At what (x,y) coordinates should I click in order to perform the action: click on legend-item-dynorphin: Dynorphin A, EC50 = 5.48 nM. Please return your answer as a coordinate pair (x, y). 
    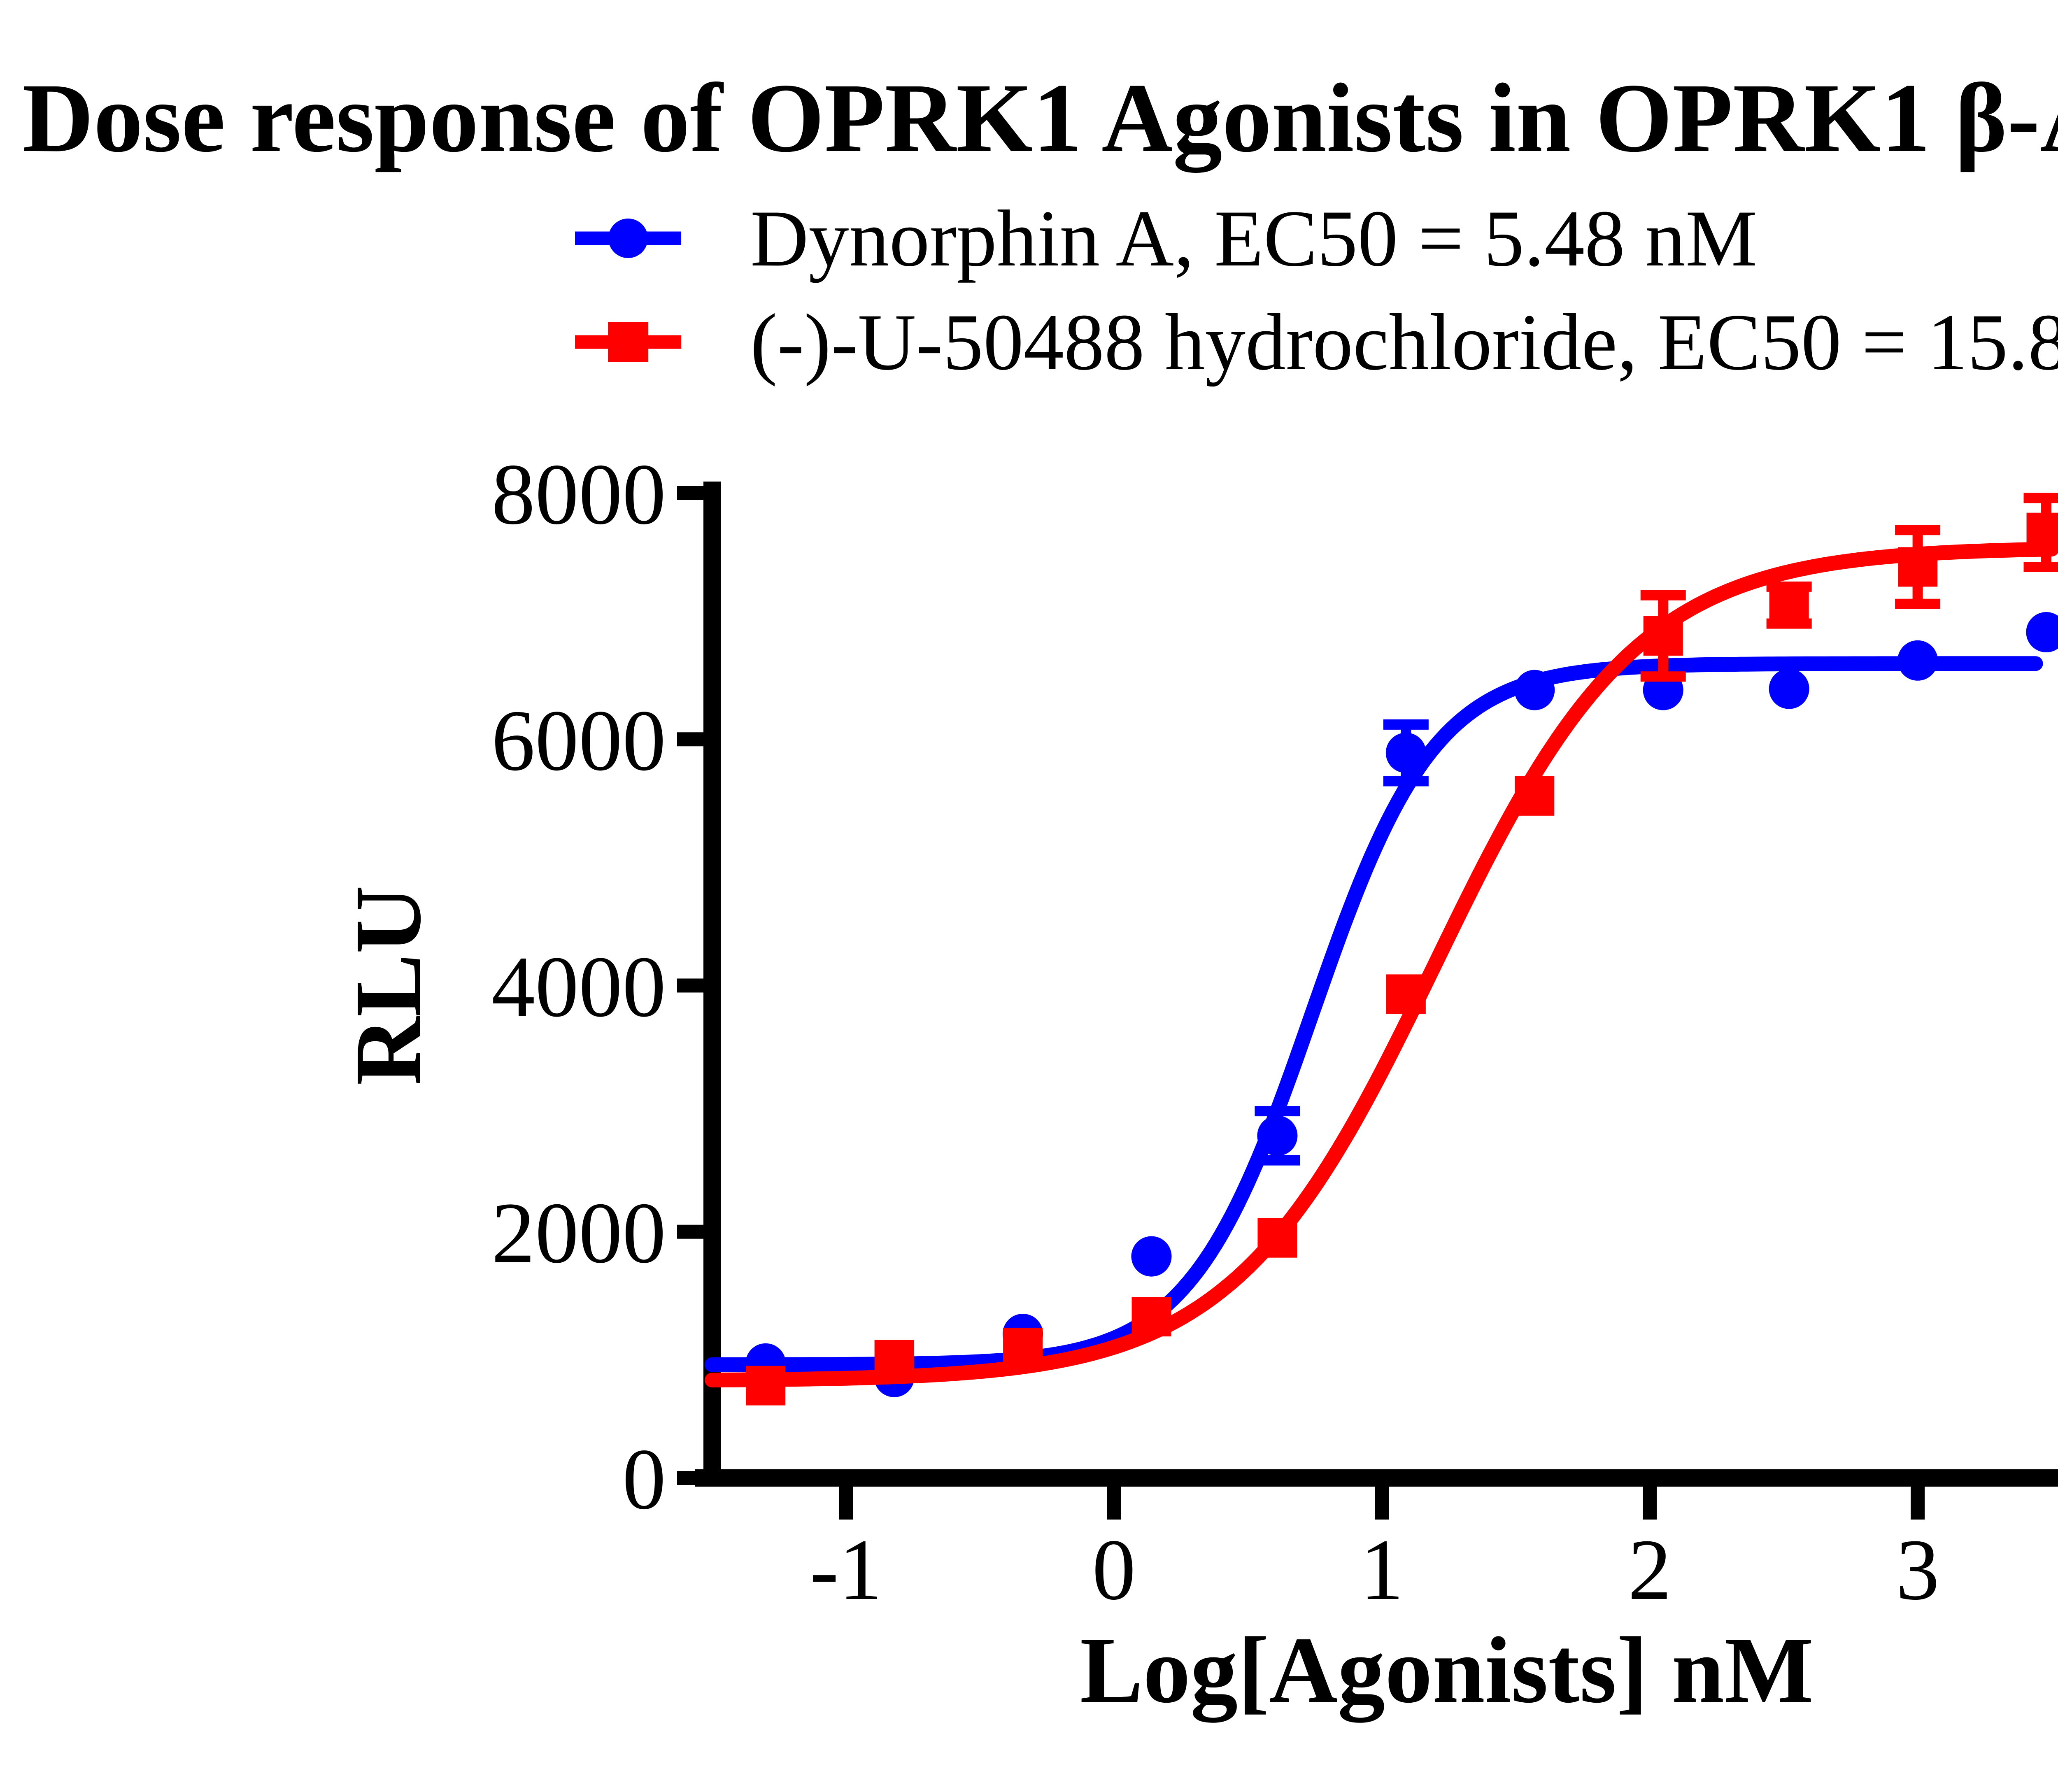
    Looking at the image, I should click on (1316, 238).